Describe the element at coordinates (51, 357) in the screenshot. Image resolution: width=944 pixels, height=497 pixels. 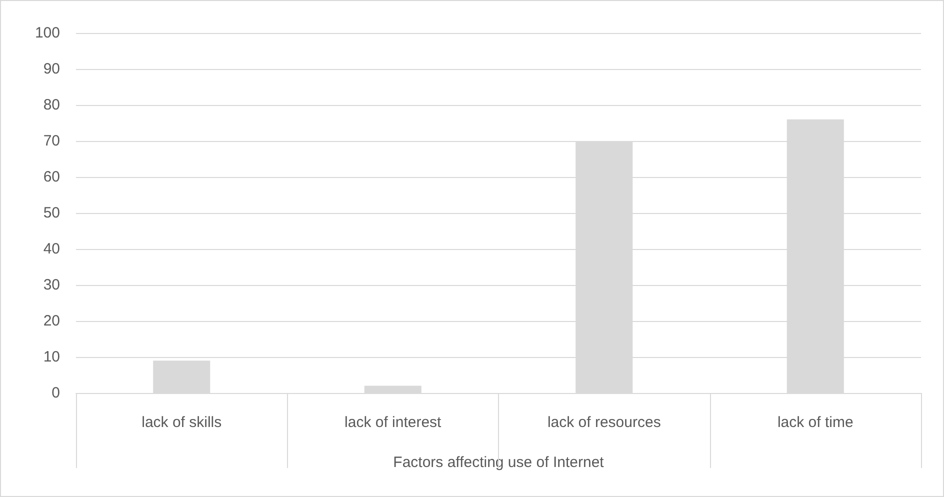
I see `y-tick-label: 10` at that location.